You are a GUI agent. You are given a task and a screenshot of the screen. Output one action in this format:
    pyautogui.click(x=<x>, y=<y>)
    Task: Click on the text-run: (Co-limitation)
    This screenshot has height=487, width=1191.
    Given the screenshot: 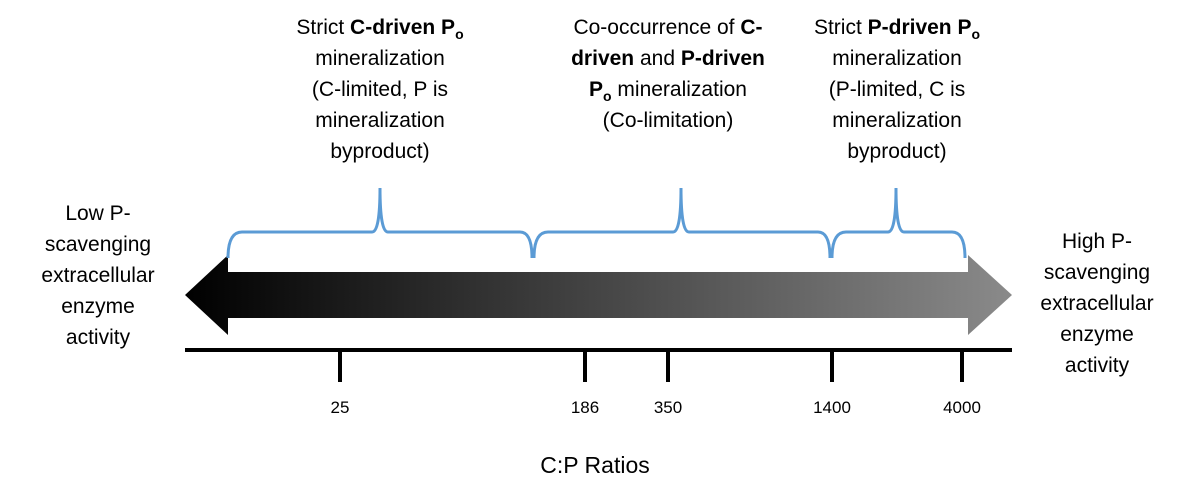 What is the action you would take?
    pyautogui.click(x=668, y=120)
    